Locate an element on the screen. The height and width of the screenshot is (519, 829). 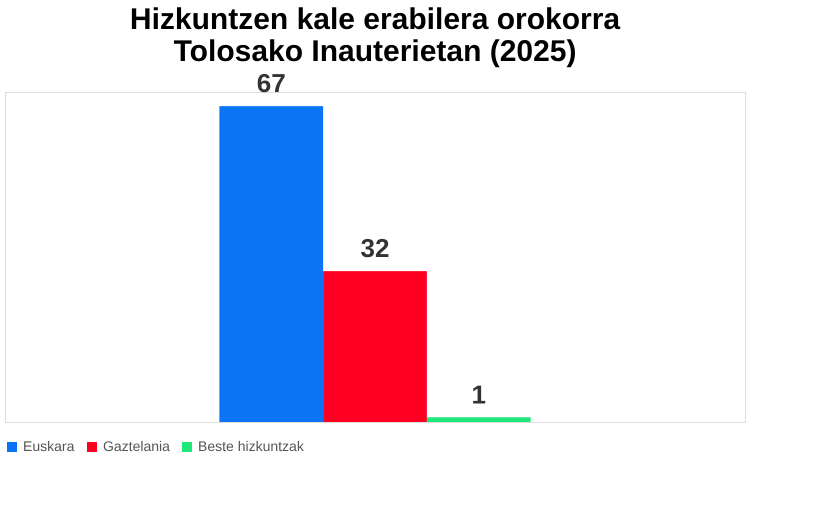
legend-label: Gaztelania is located at coordinates (136, 446).